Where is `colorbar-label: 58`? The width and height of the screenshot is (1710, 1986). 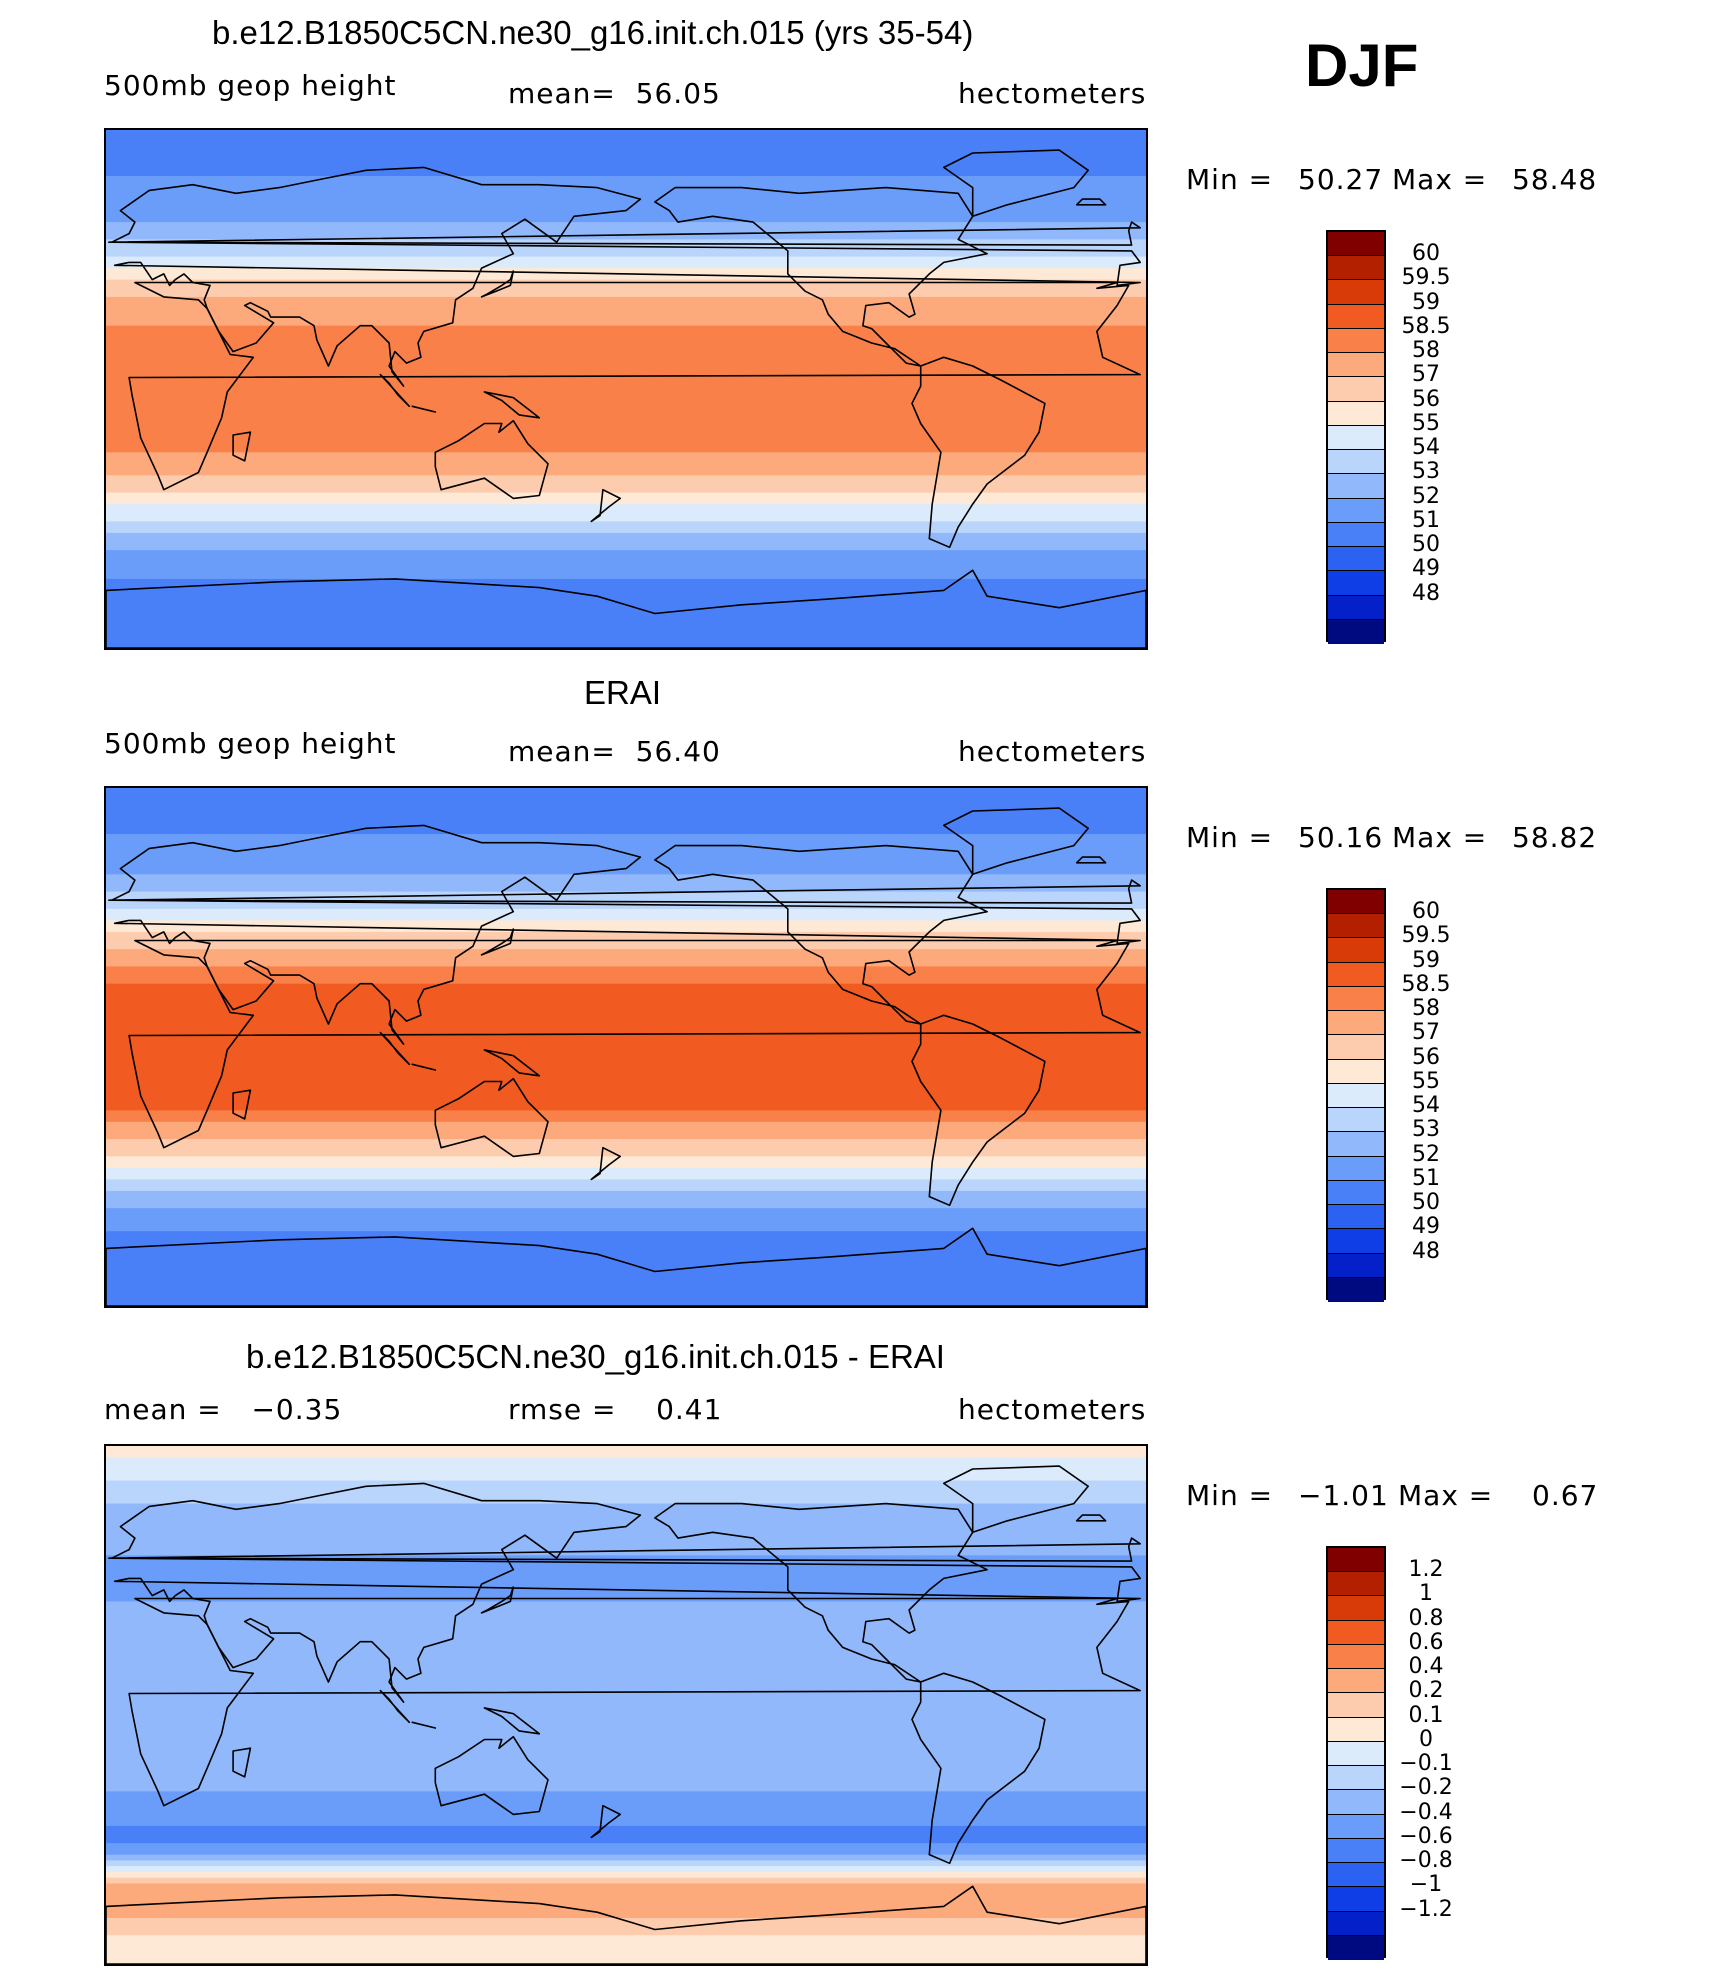 colorbar-label: 58 is located at coordinates (1426, 1009).